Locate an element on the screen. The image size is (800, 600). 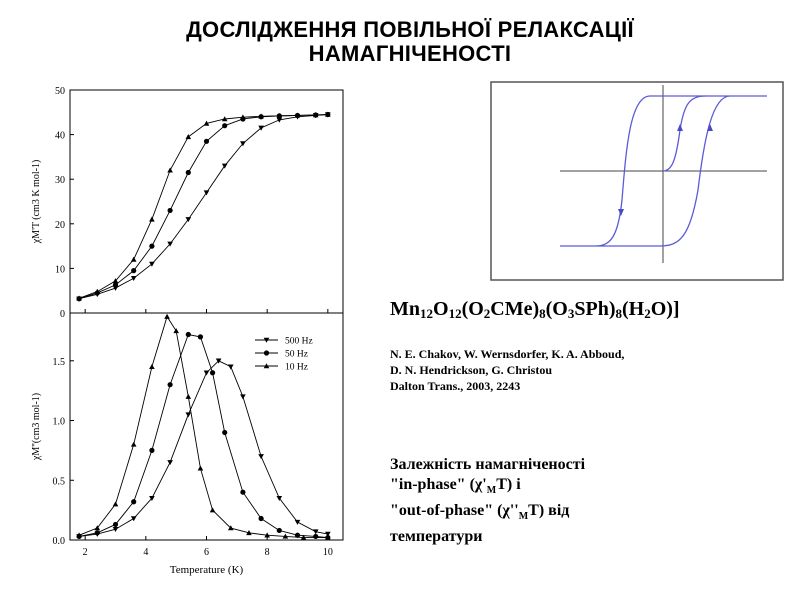
hysteresis-inner-branch is located at coordinates (684, 133).